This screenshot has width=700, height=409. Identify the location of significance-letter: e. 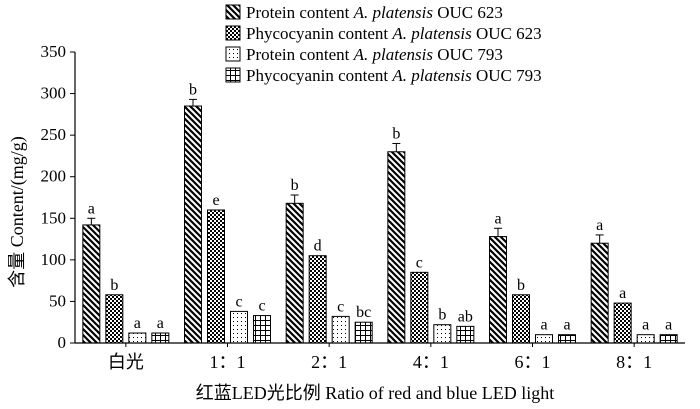
(215, 200).